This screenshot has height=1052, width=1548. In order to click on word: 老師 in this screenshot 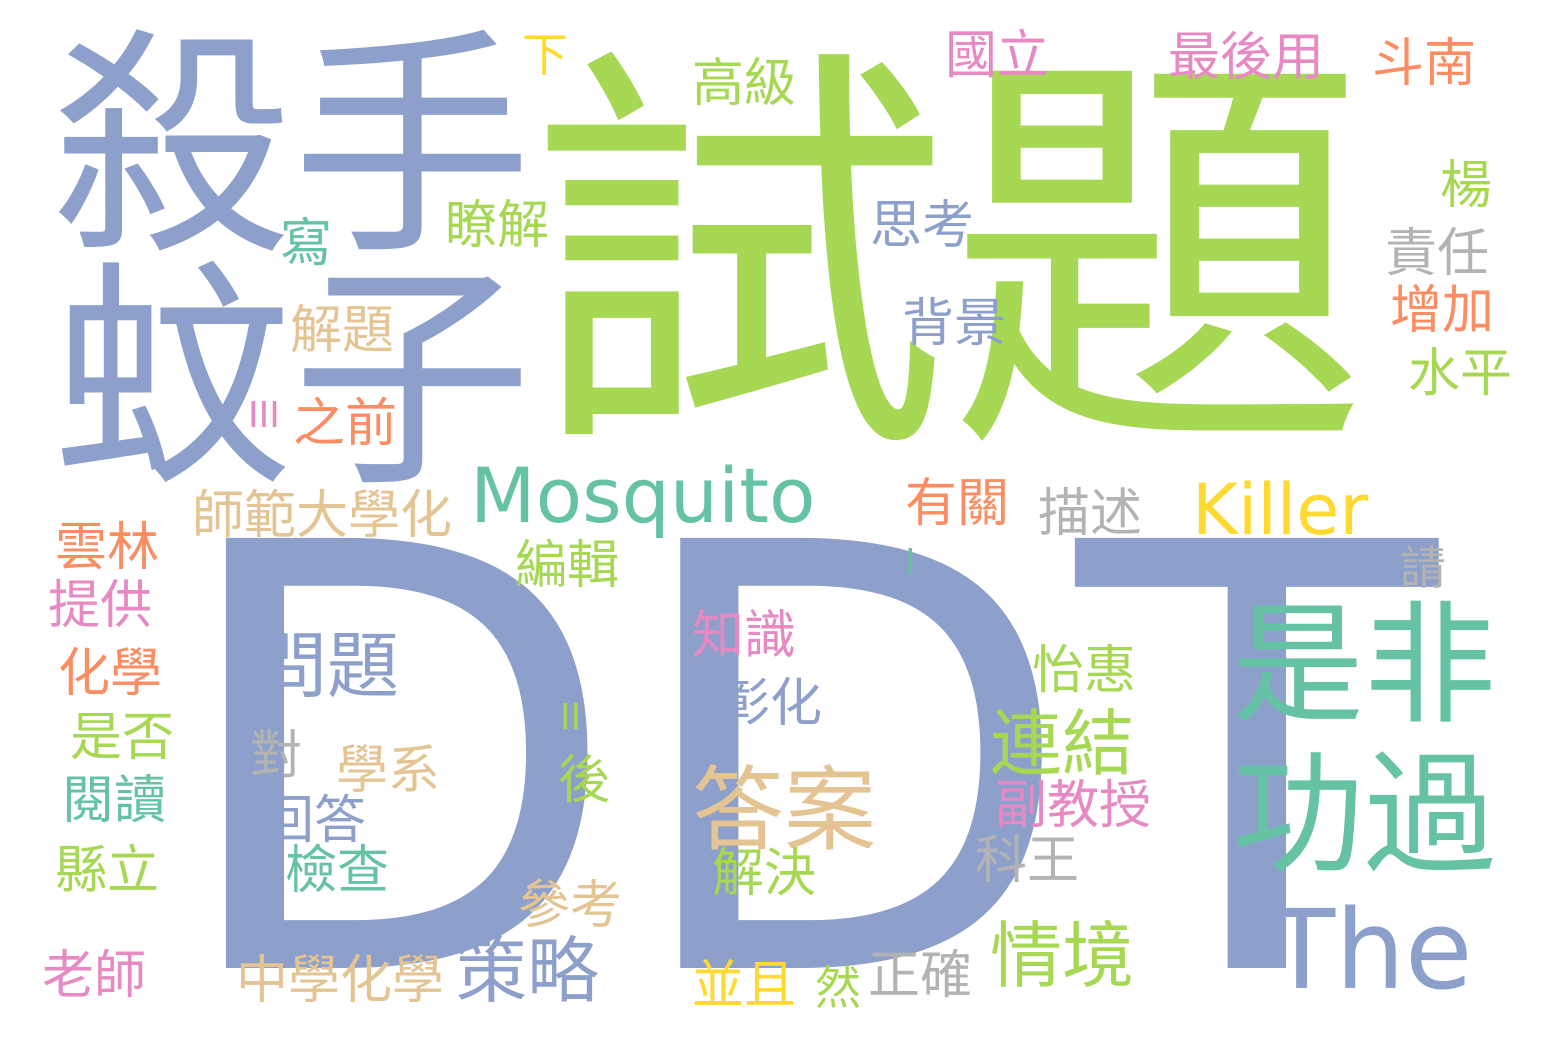, I will do `click(94, 976)`.